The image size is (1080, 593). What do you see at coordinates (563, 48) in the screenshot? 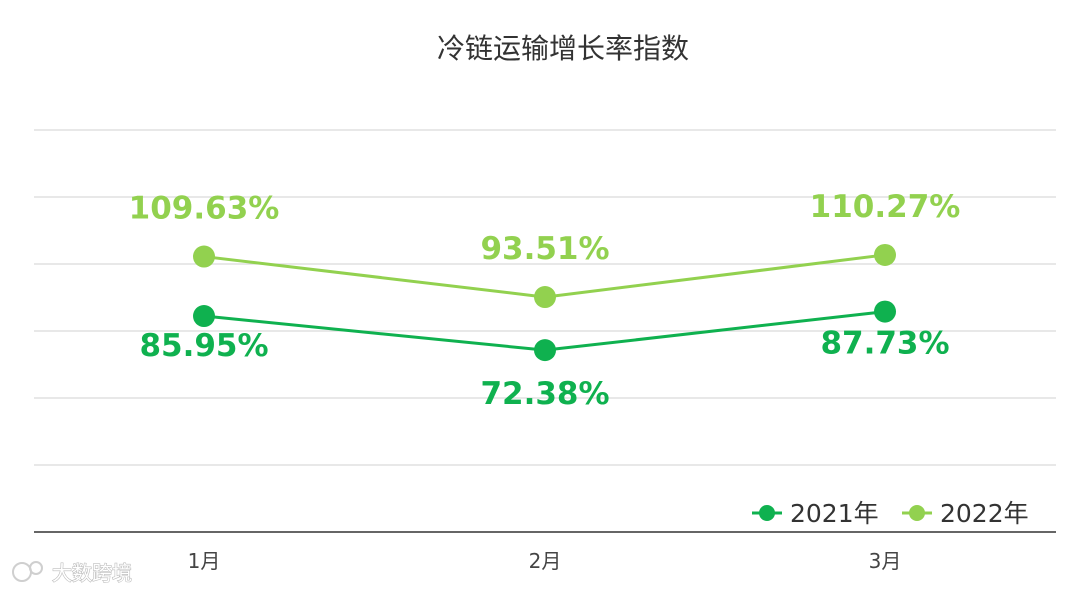
I see `chart-title: 冷链运输增长率指数` at bounding box center [563, 48].